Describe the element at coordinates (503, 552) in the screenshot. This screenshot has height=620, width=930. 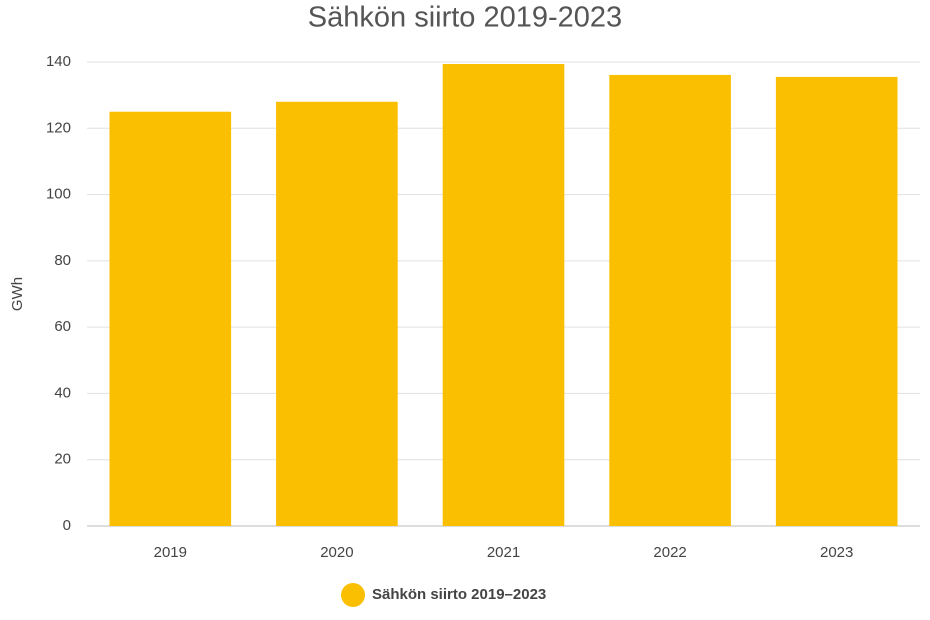
I see `x-tick-label: 2021` at that location.